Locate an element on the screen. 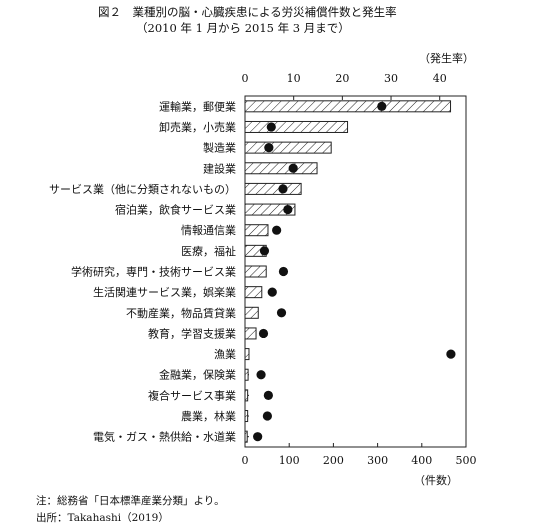  category-label: 生活関連サービス業，娯楽業 is located at coordinates (164, 292).